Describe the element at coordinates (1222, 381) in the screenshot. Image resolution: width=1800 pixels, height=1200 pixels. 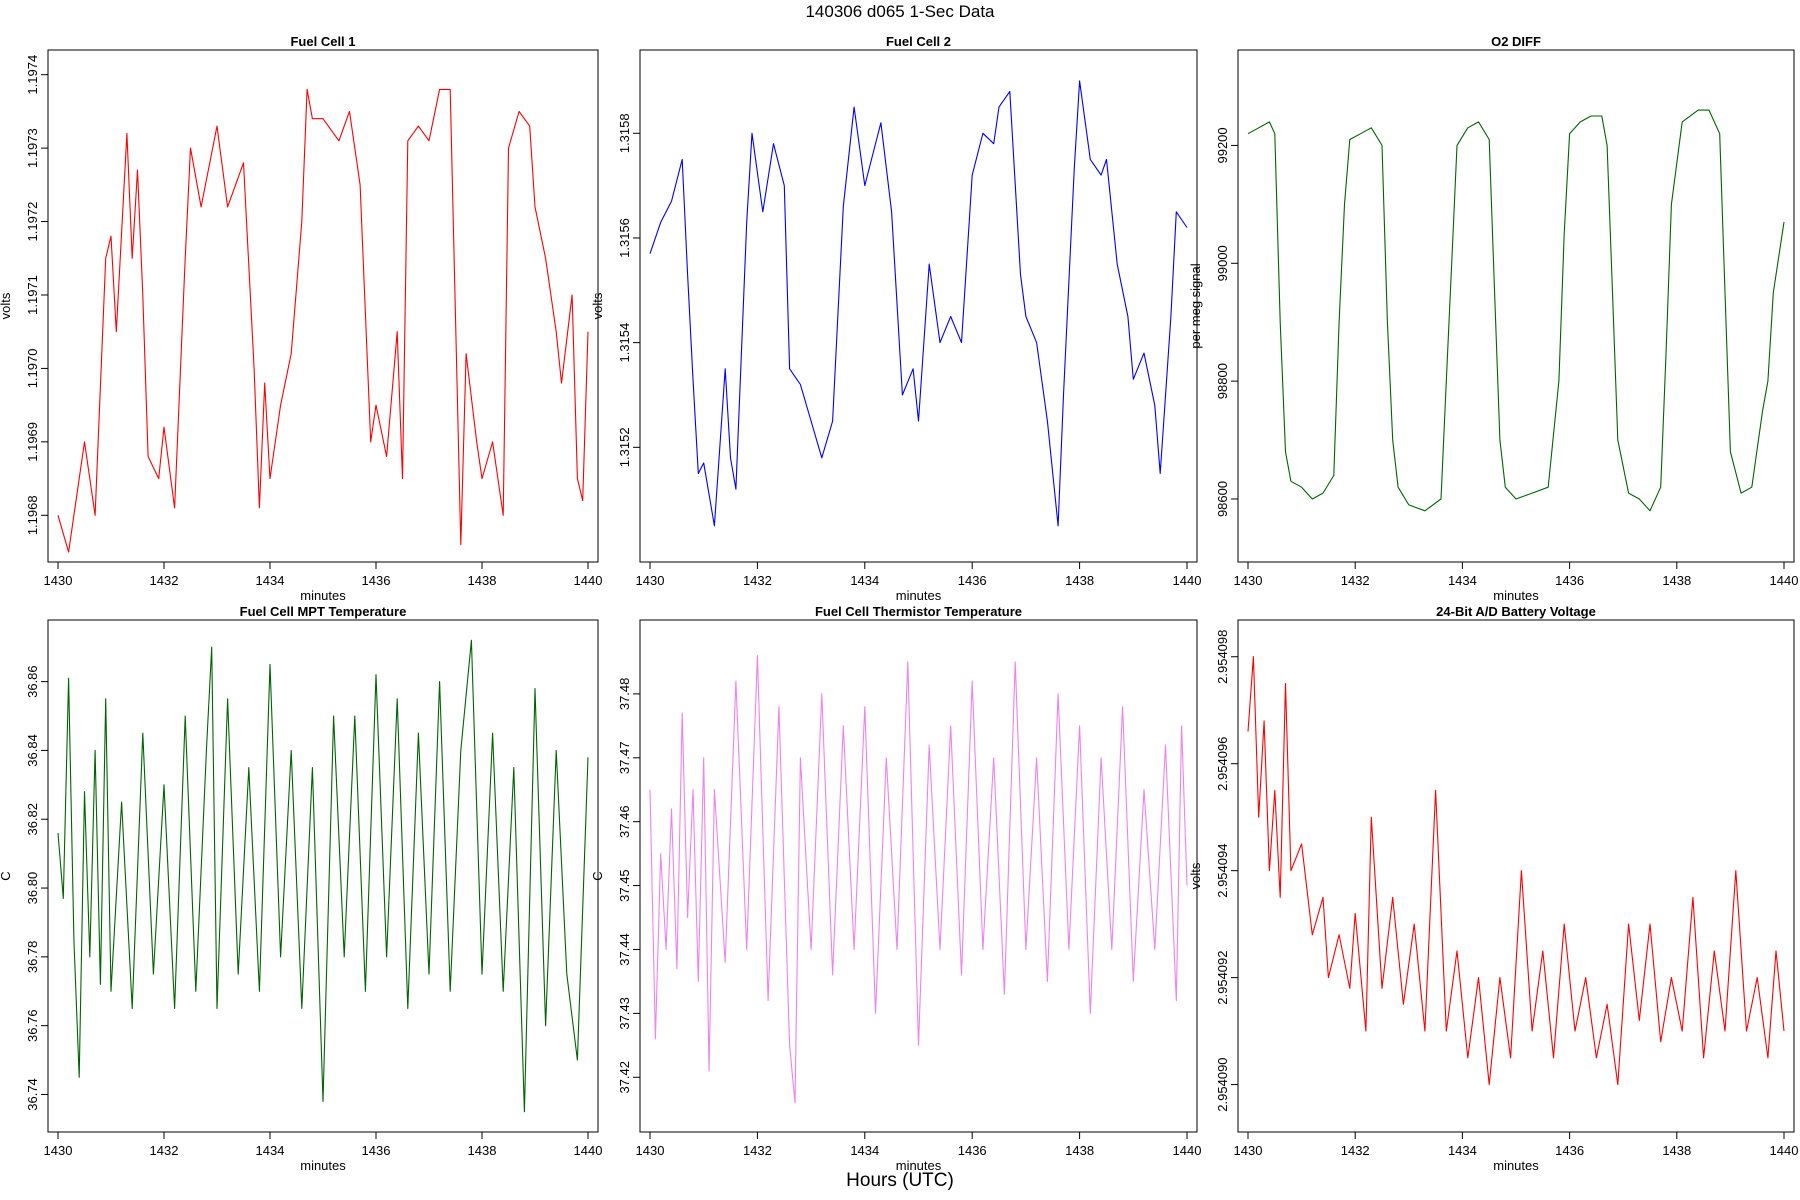
I see `y-tick-label: 98800` at that location.